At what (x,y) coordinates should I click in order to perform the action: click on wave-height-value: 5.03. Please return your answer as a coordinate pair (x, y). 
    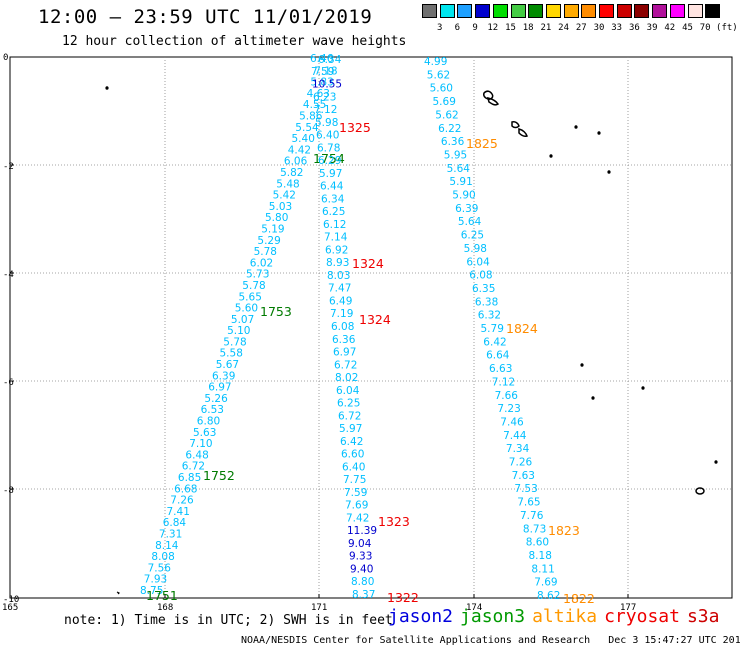
    Looking at the image, I should click on (280, 207).